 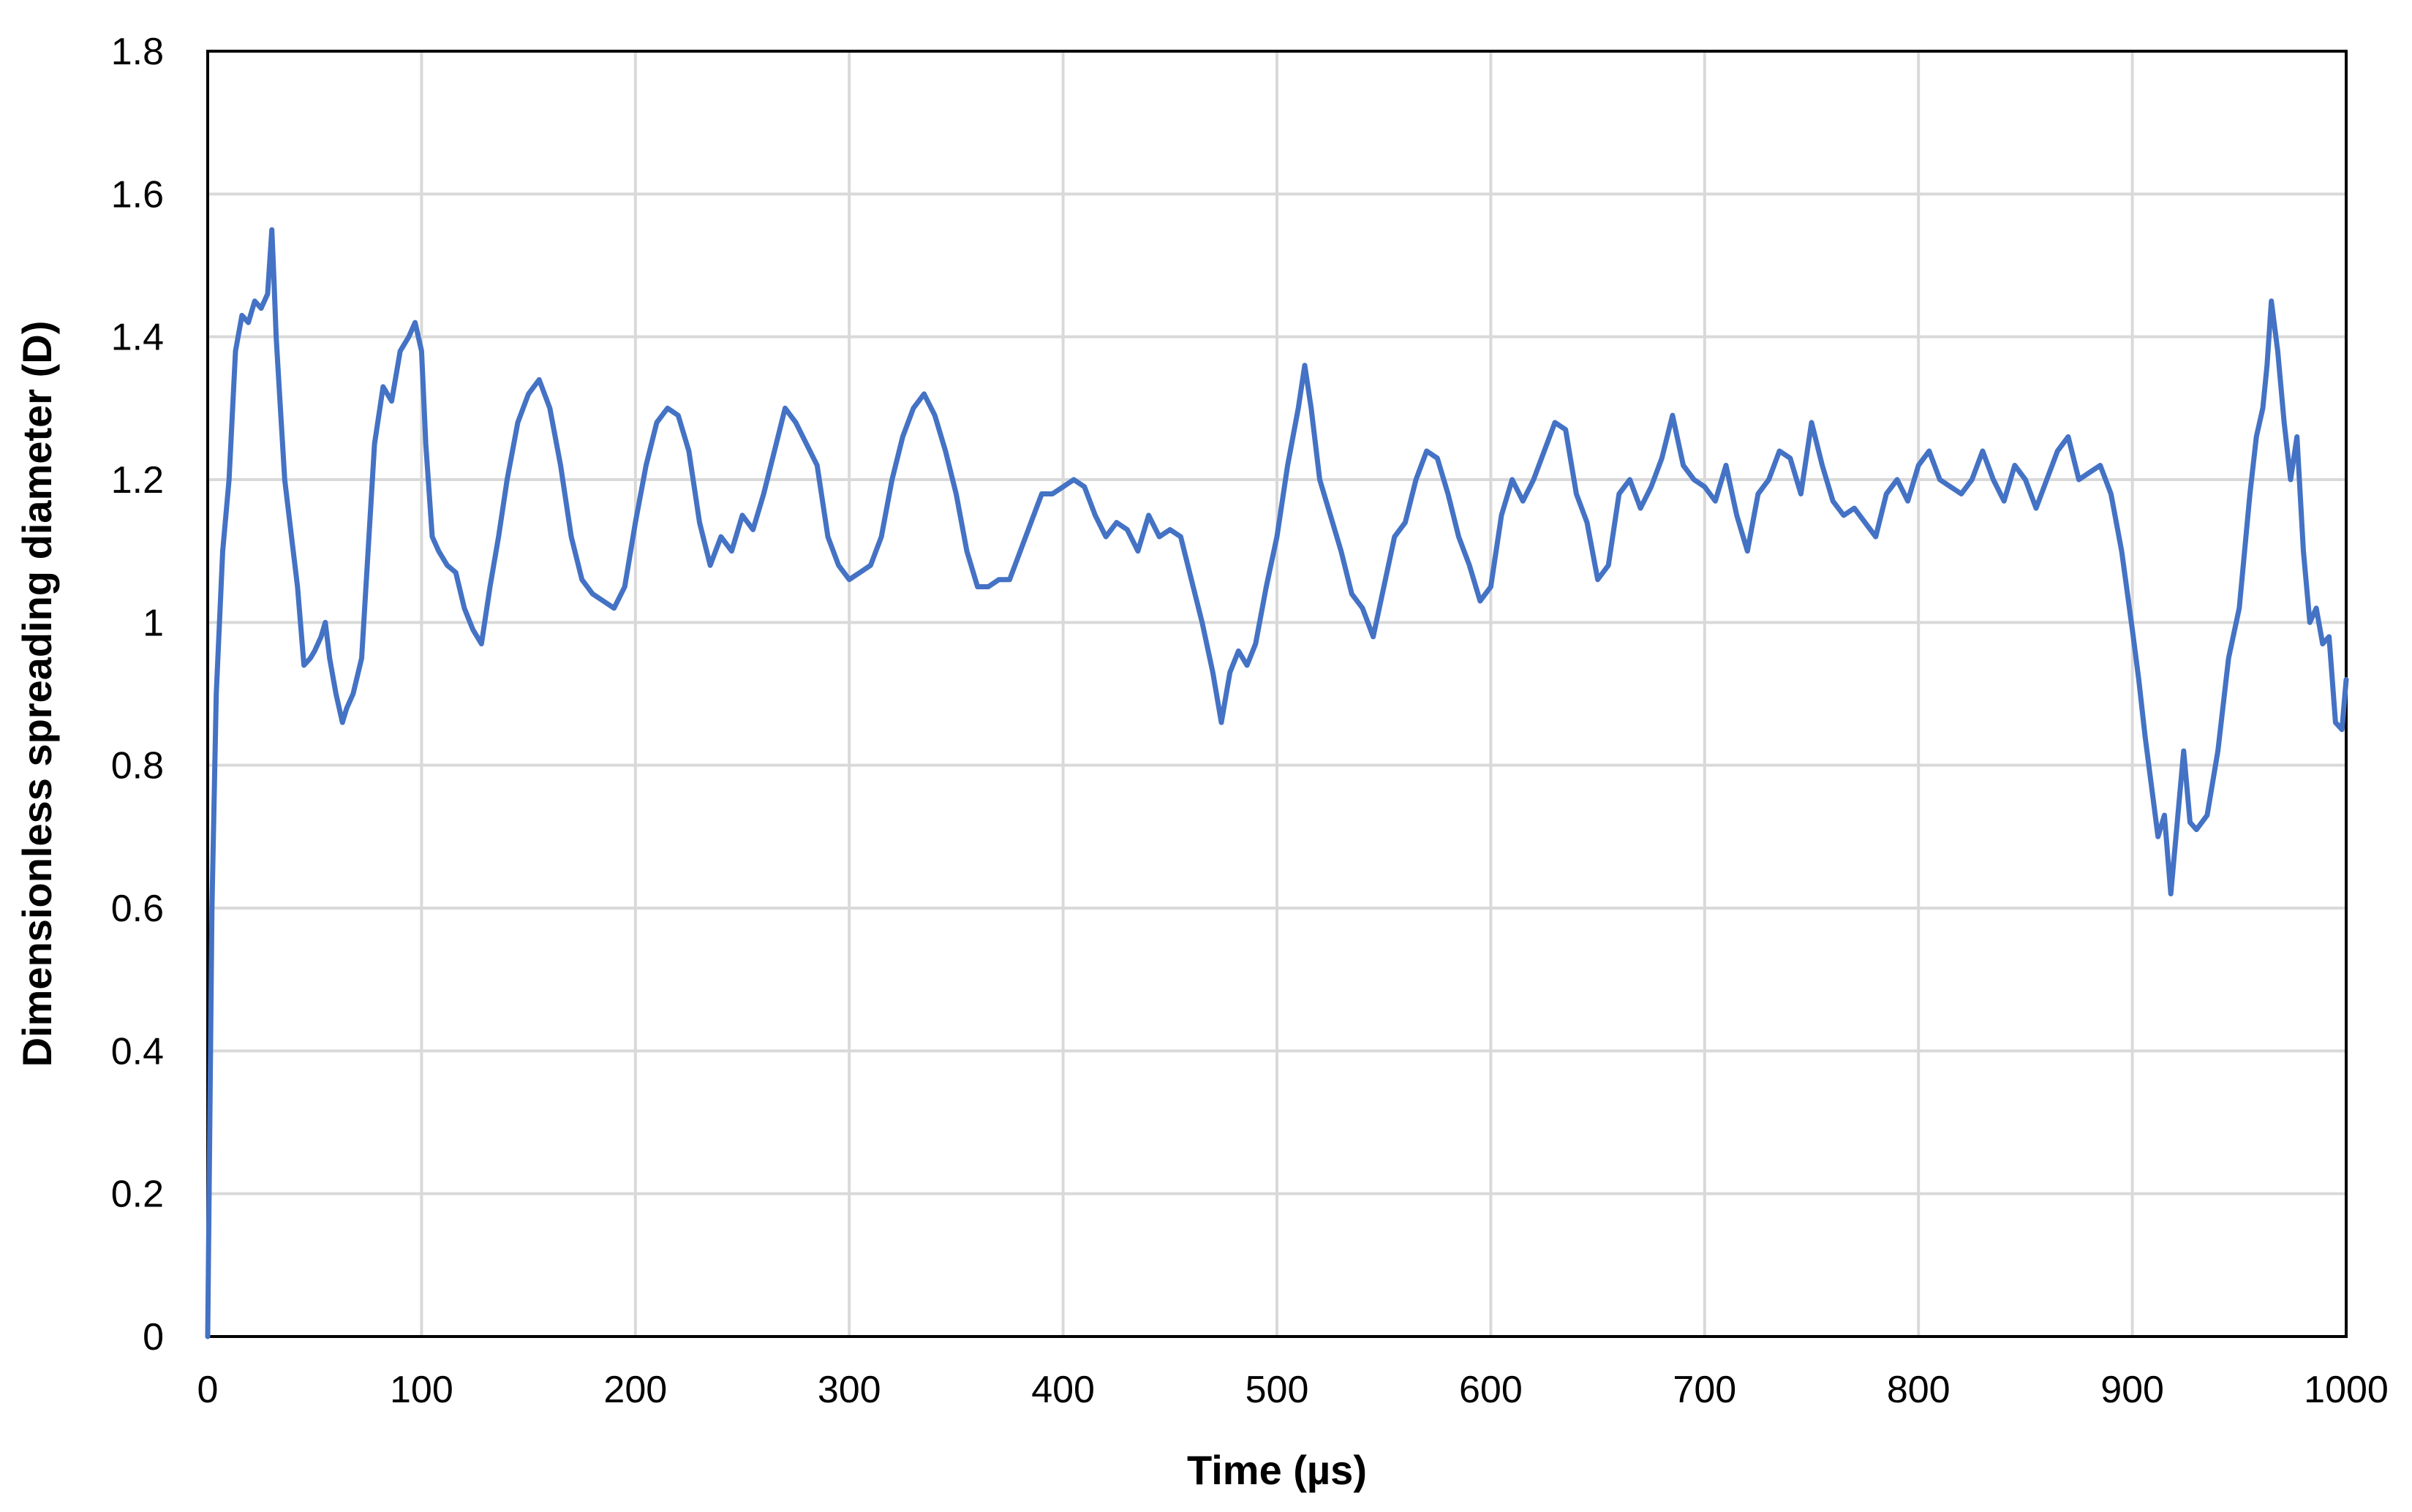 I want to click on x-tick-label: 100, so click(x=421, y=1390).